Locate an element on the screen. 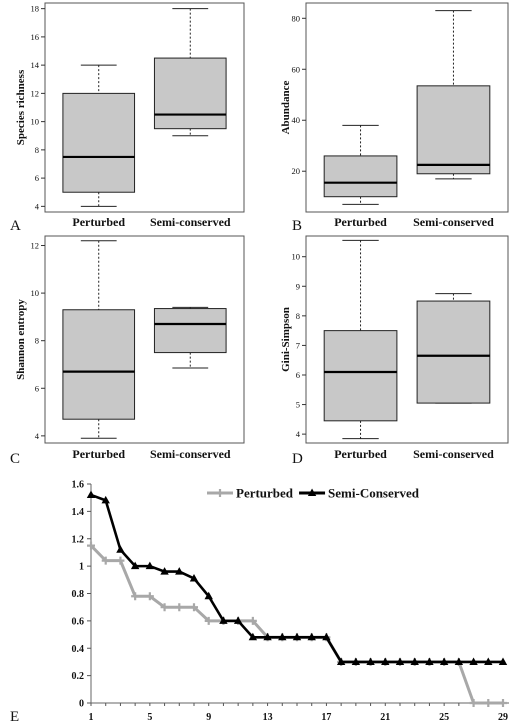  y-axis-label: Species richness is located at coordinates (21, 107).